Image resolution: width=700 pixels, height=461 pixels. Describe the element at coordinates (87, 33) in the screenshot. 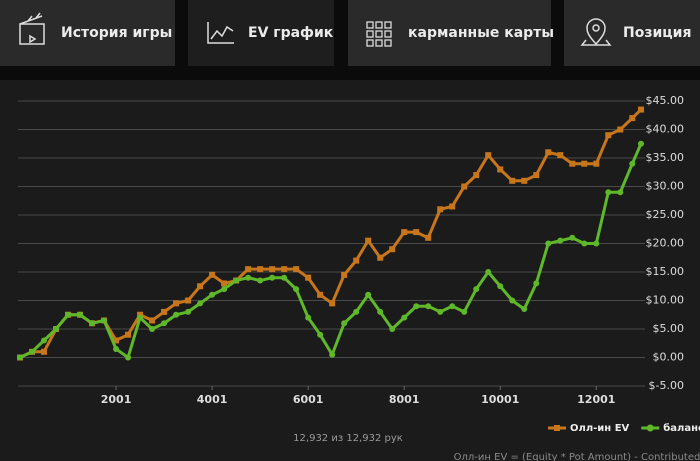

I see `tab: История игры` at that location.